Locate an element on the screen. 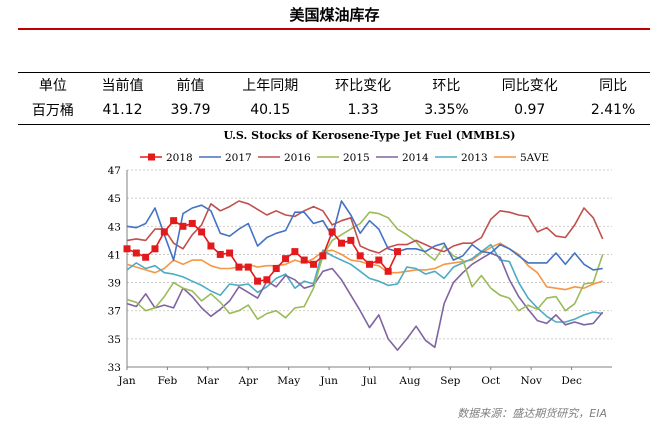 The image size is (669, 427). header-current: 当前值 is located at coordinates (122, 86).